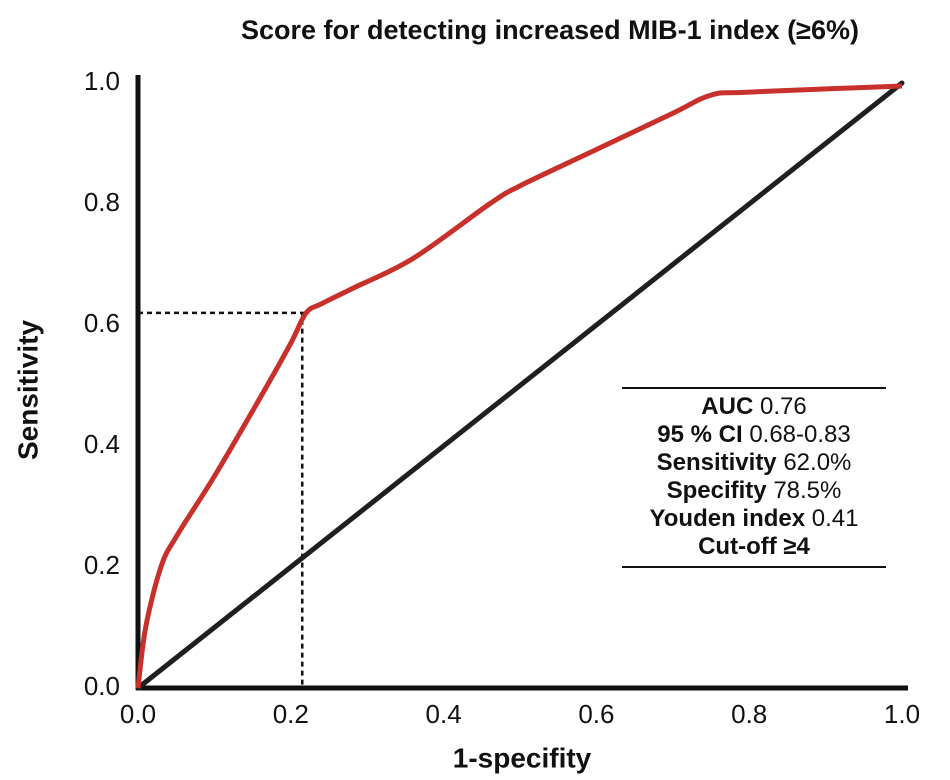 This screenshot has width=950, height=780. I want to click on stats-label: Cut-off ≥4, so click(754, 546).